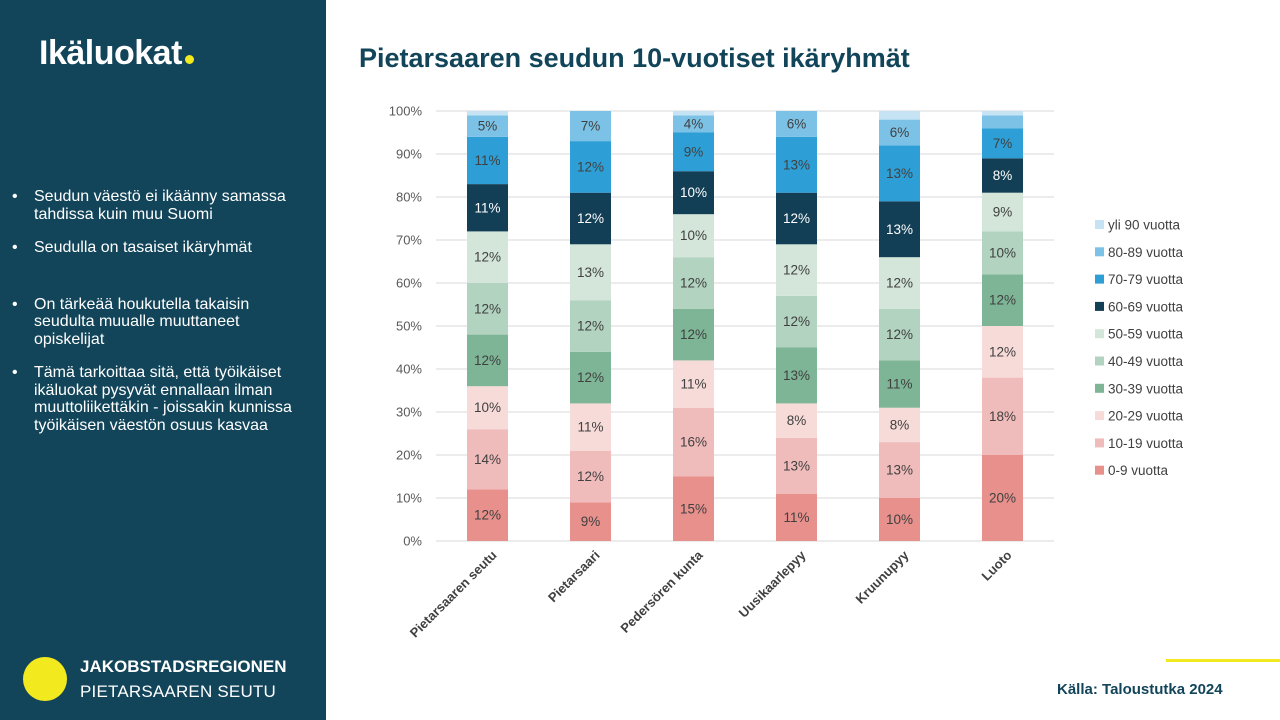 Image resolution: width=1280 pixels, height=720 pixels. Describe the element at coordinates (409, 412) in the screenshot. I see `y-tick-label: 30%` at that location.